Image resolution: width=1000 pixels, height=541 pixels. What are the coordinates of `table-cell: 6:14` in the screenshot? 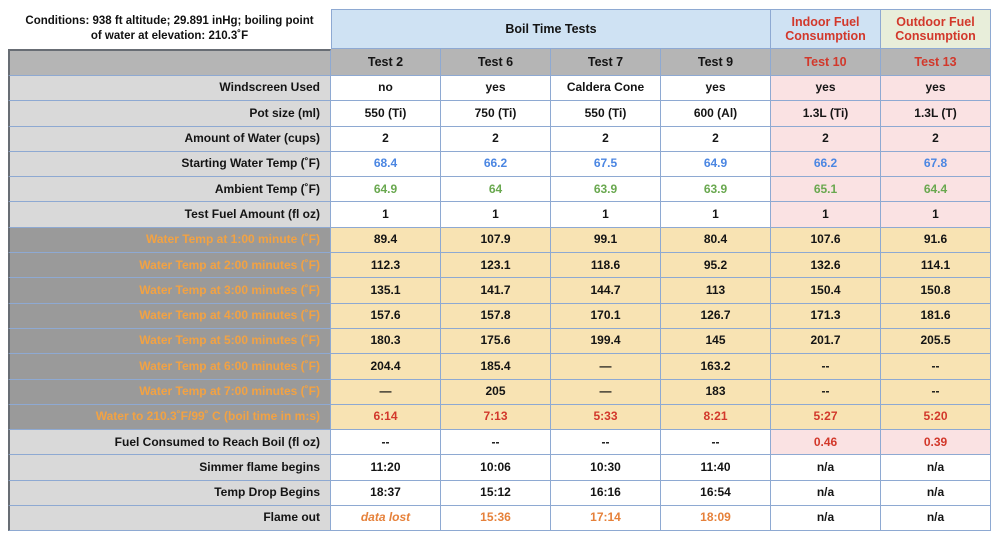 It's located at (386, 417).